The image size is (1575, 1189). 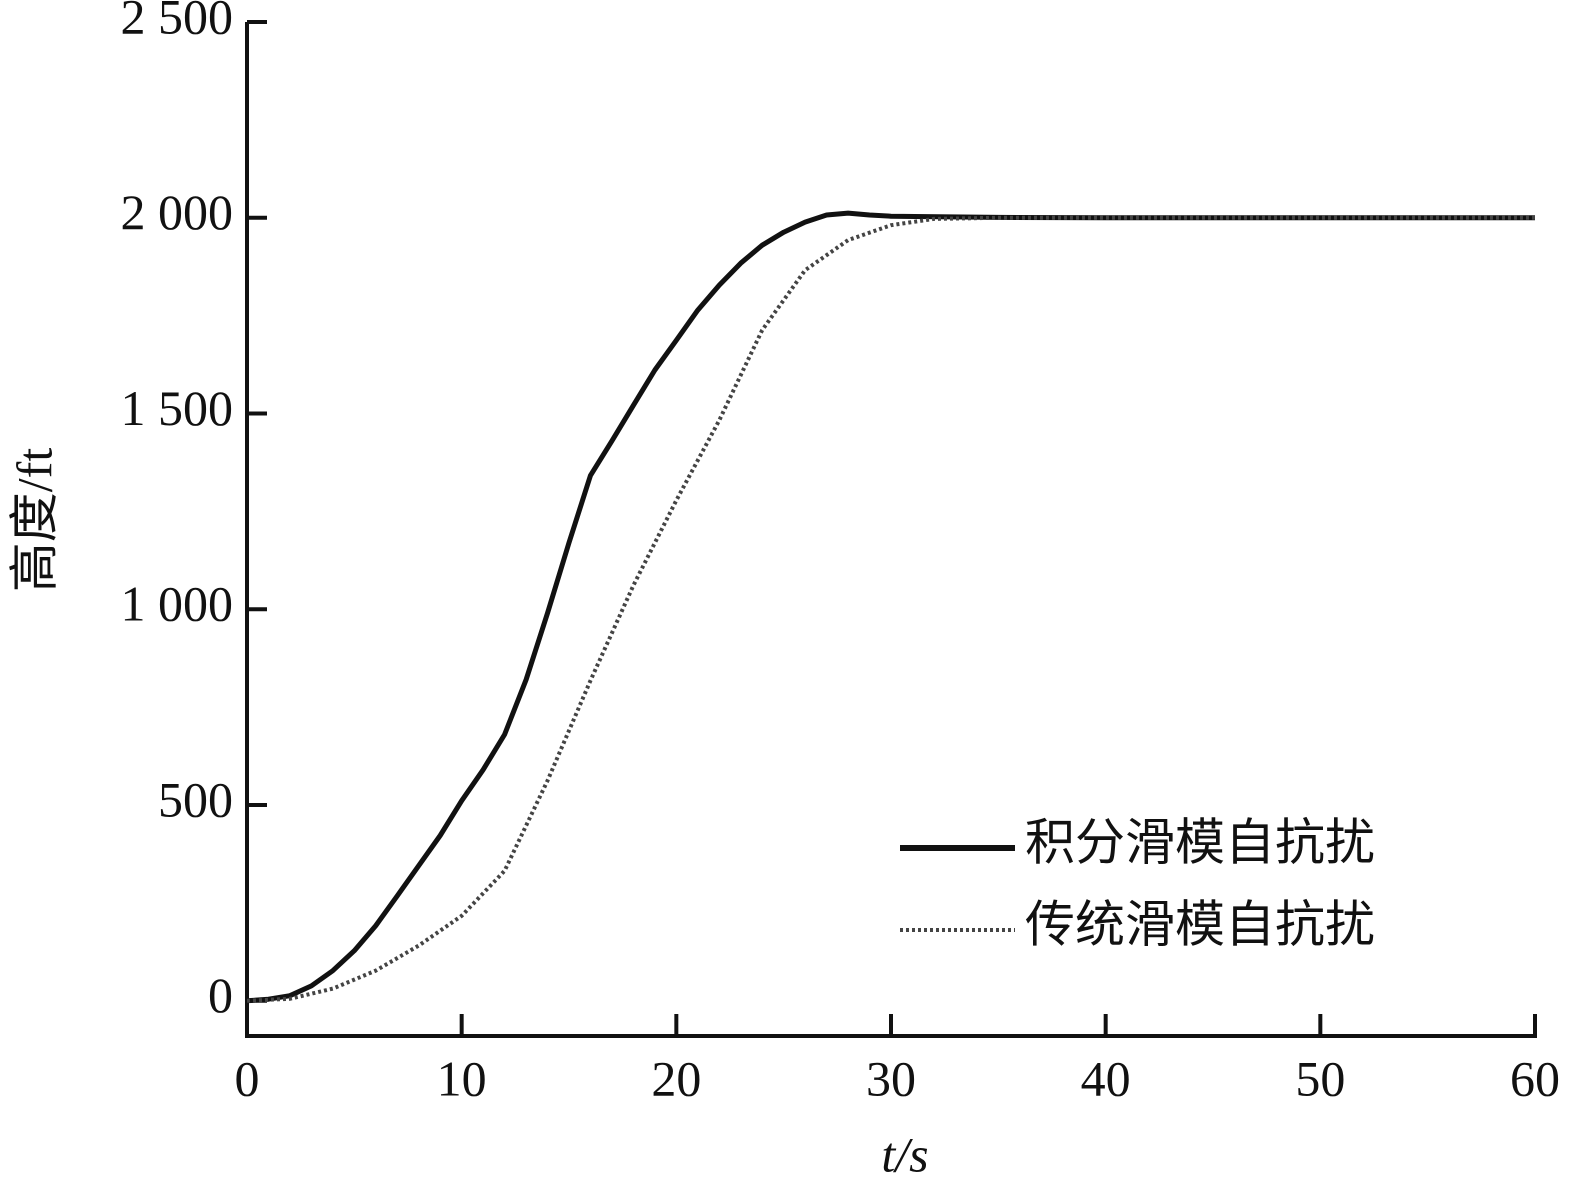 I want to click on x-tick-label: 30, so click(x=891, y=1078).